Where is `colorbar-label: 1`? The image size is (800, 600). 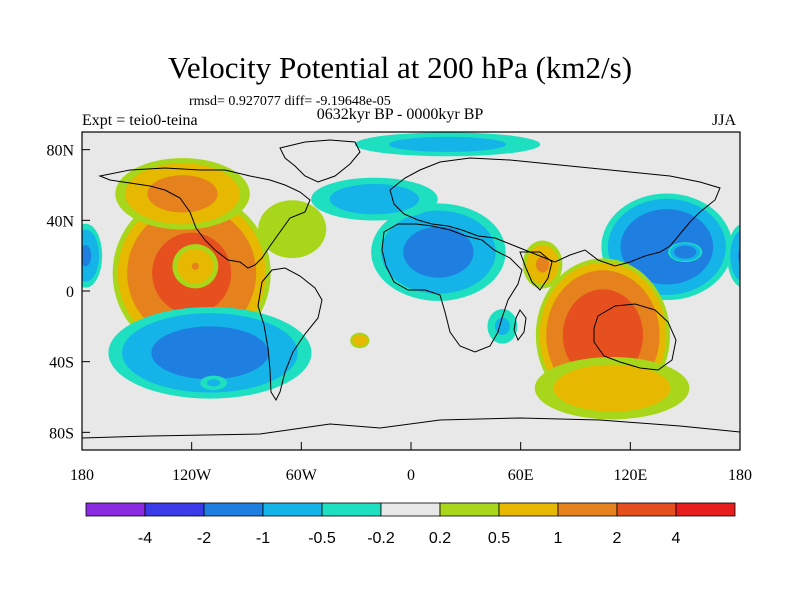 colorbar-label: 1 is located at coordinates (558, 538).